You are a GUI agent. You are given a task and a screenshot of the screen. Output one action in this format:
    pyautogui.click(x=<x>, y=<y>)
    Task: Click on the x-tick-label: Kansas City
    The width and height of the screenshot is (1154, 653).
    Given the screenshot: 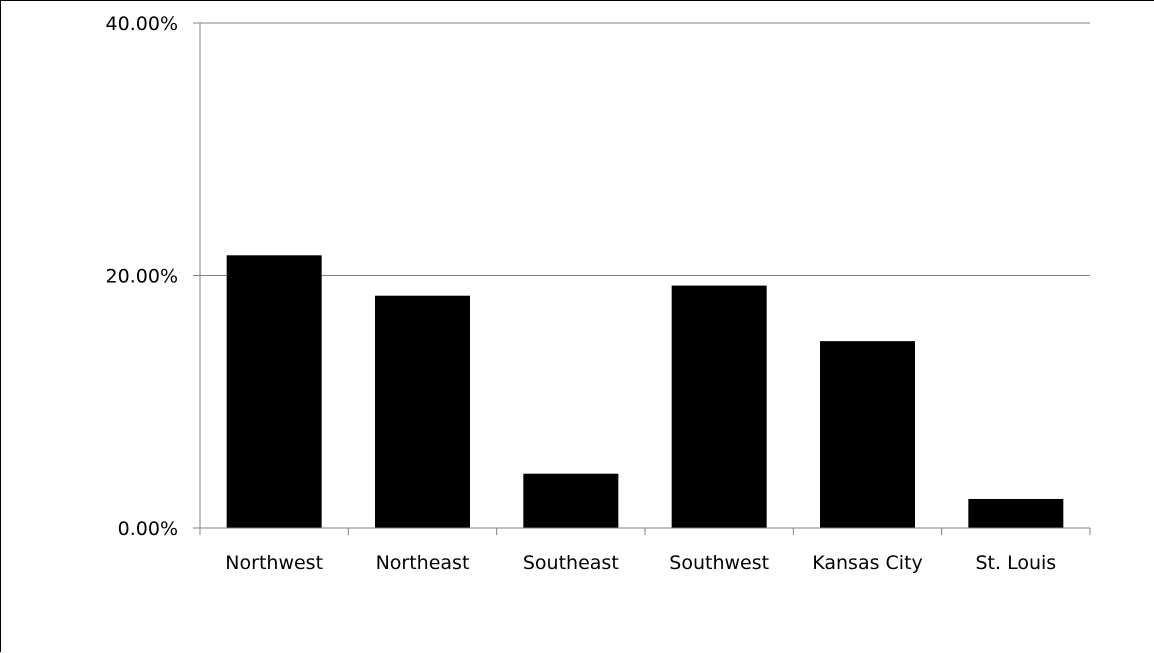 What is the action you would take?
    pyautogui.click(x=867, y=563)
    